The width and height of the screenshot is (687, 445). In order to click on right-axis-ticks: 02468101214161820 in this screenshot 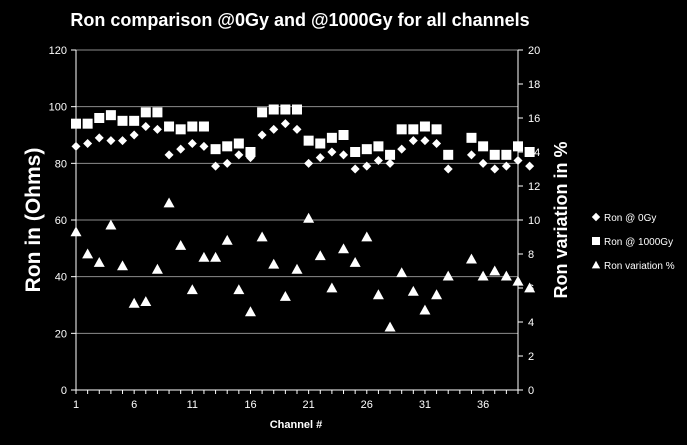, I will do `click(529, 221)`.